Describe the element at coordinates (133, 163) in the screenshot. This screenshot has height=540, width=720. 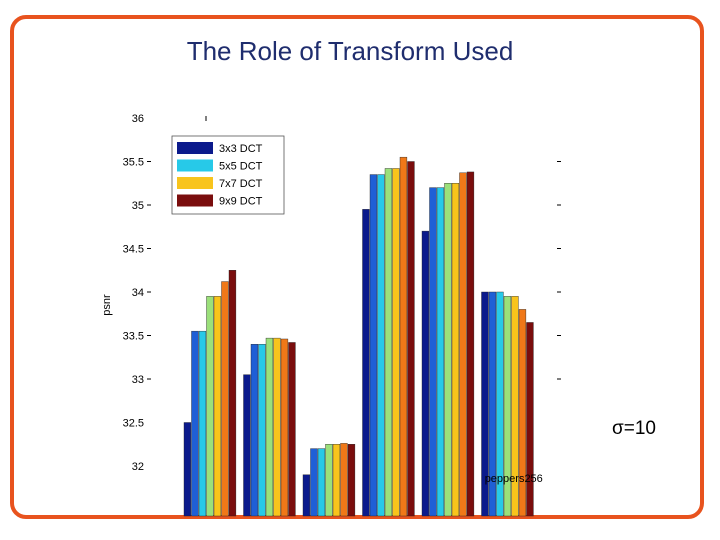
I see `y-tick-label: 35.5` at that location.